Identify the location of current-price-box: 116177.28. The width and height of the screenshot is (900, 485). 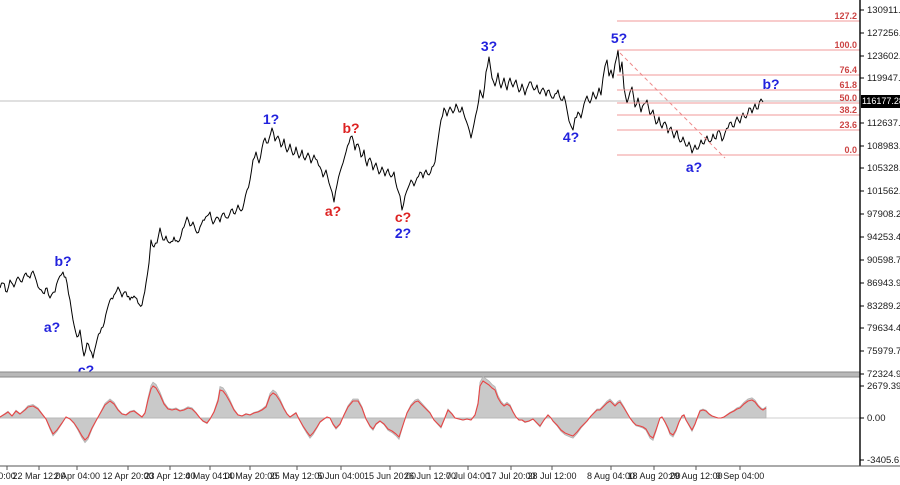
(880, 101).